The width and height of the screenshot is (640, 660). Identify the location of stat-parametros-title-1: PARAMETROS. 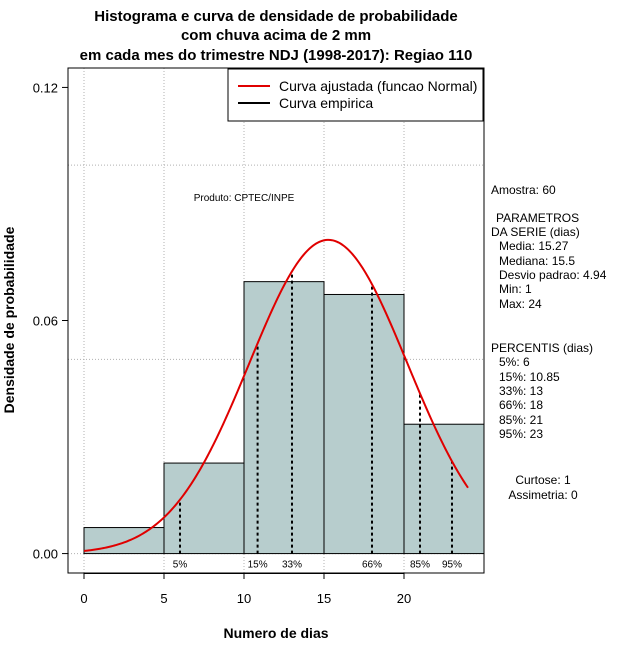
(537, 218).